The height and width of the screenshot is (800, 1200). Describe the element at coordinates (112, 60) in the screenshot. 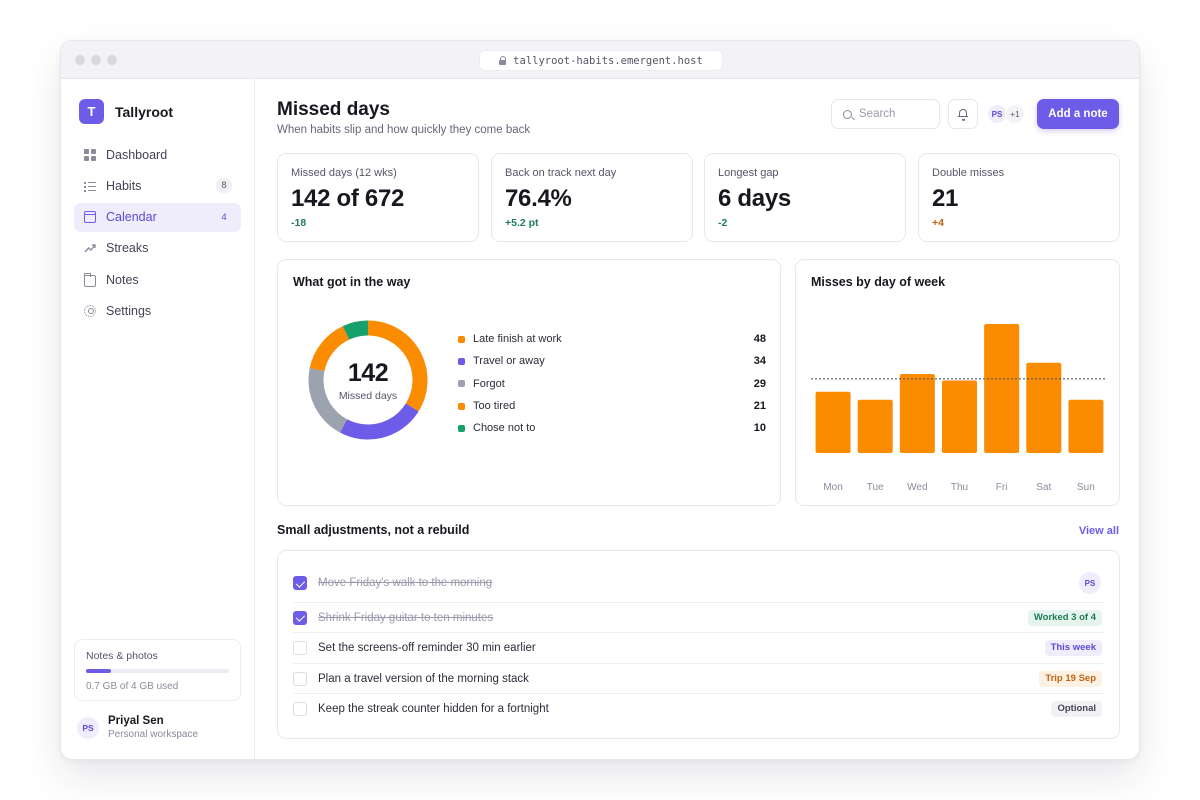

I see `window-maximize-dot` at that location.